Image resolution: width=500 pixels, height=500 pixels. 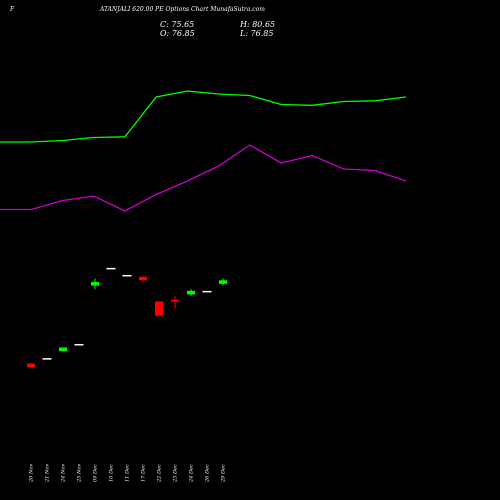 I want to click on ticker-label: F, so click(x=12, y=9).